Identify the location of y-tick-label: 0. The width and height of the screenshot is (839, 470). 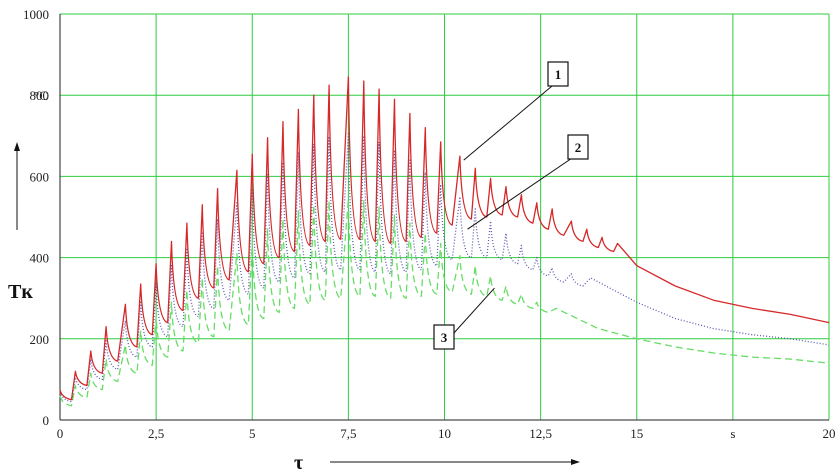
(46, 420).